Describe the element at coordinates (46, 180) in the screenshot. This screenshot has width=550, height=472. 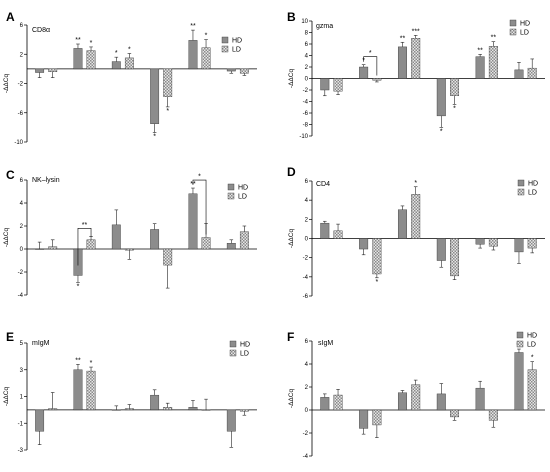
I see `gene-label: NK–lysin` at that location.